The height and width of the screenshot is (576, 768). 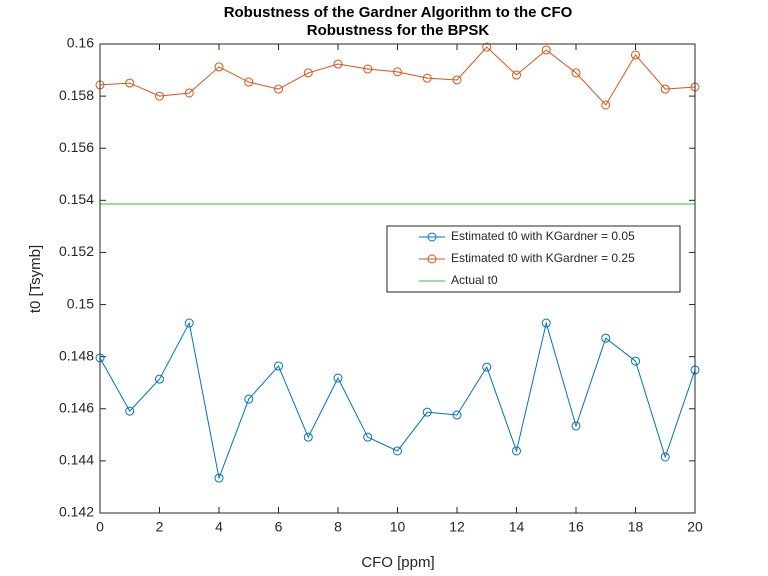 I want to click on x-tick-label: 0, so click(x=100, y=527).